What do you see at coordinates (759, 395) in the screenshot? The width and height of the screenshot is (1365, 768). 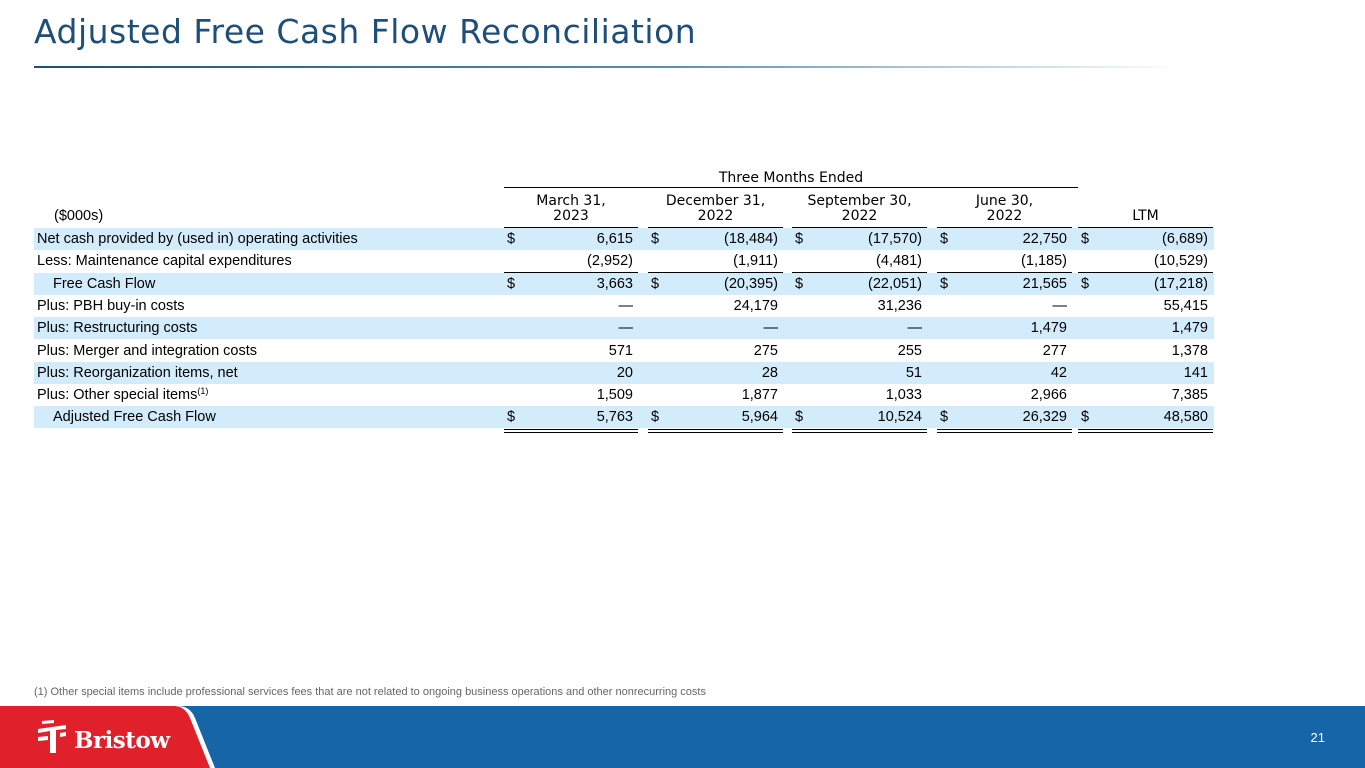 I see `value-cell: 1,877` at bounding box center [759, 395].